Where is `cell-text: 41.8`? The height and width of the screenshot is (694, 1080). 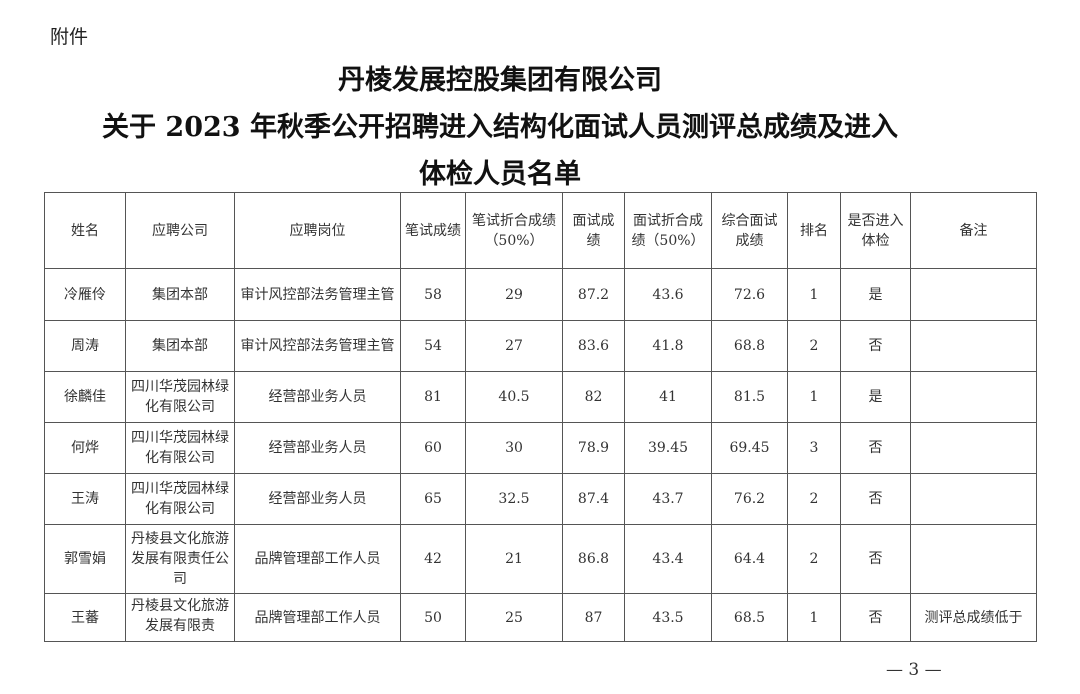 cell-text: 41.8 is located at coordinates (668, 346).